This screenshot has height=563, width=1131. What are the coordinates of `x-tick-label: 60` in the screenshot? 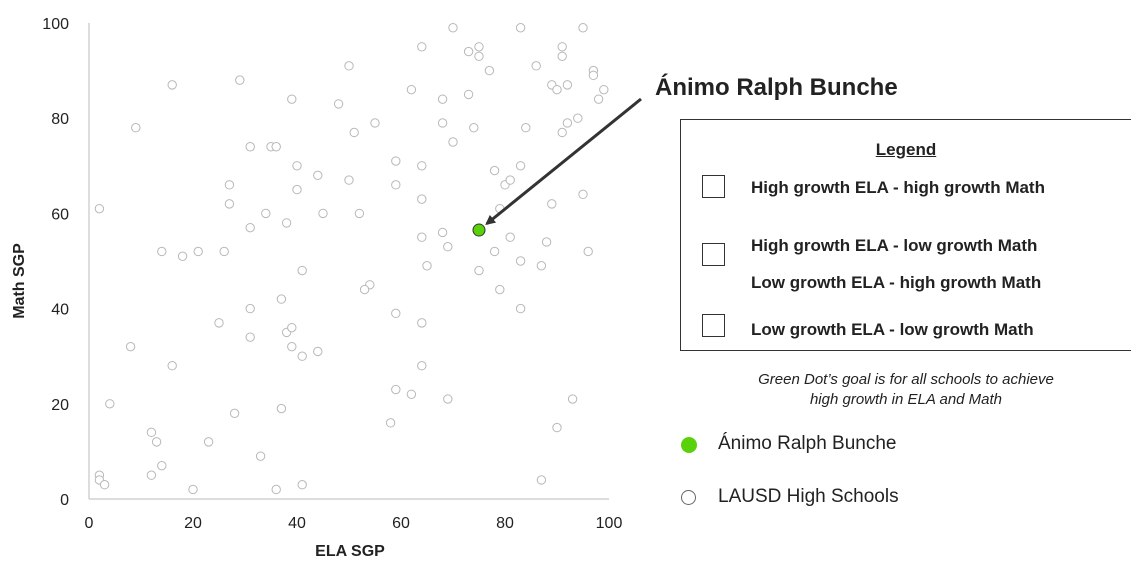 It's located at (401, 523).